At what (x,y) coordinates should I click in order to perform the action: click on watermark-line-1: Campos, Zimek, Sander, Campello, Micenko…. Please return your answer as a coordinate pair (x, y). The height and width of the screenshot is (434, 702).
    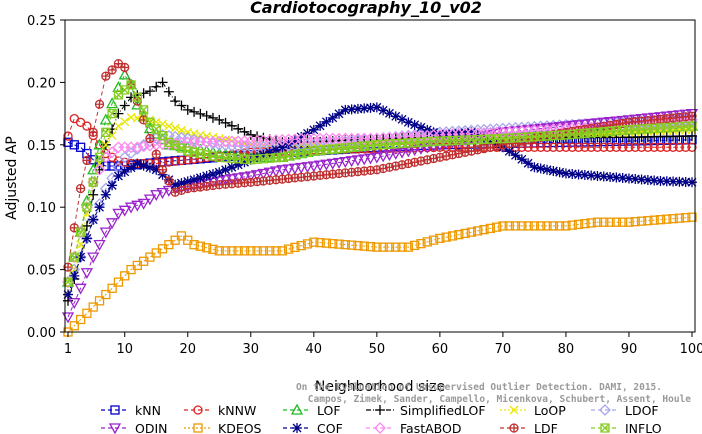
    Looking at the image, I should click on (499, 399).